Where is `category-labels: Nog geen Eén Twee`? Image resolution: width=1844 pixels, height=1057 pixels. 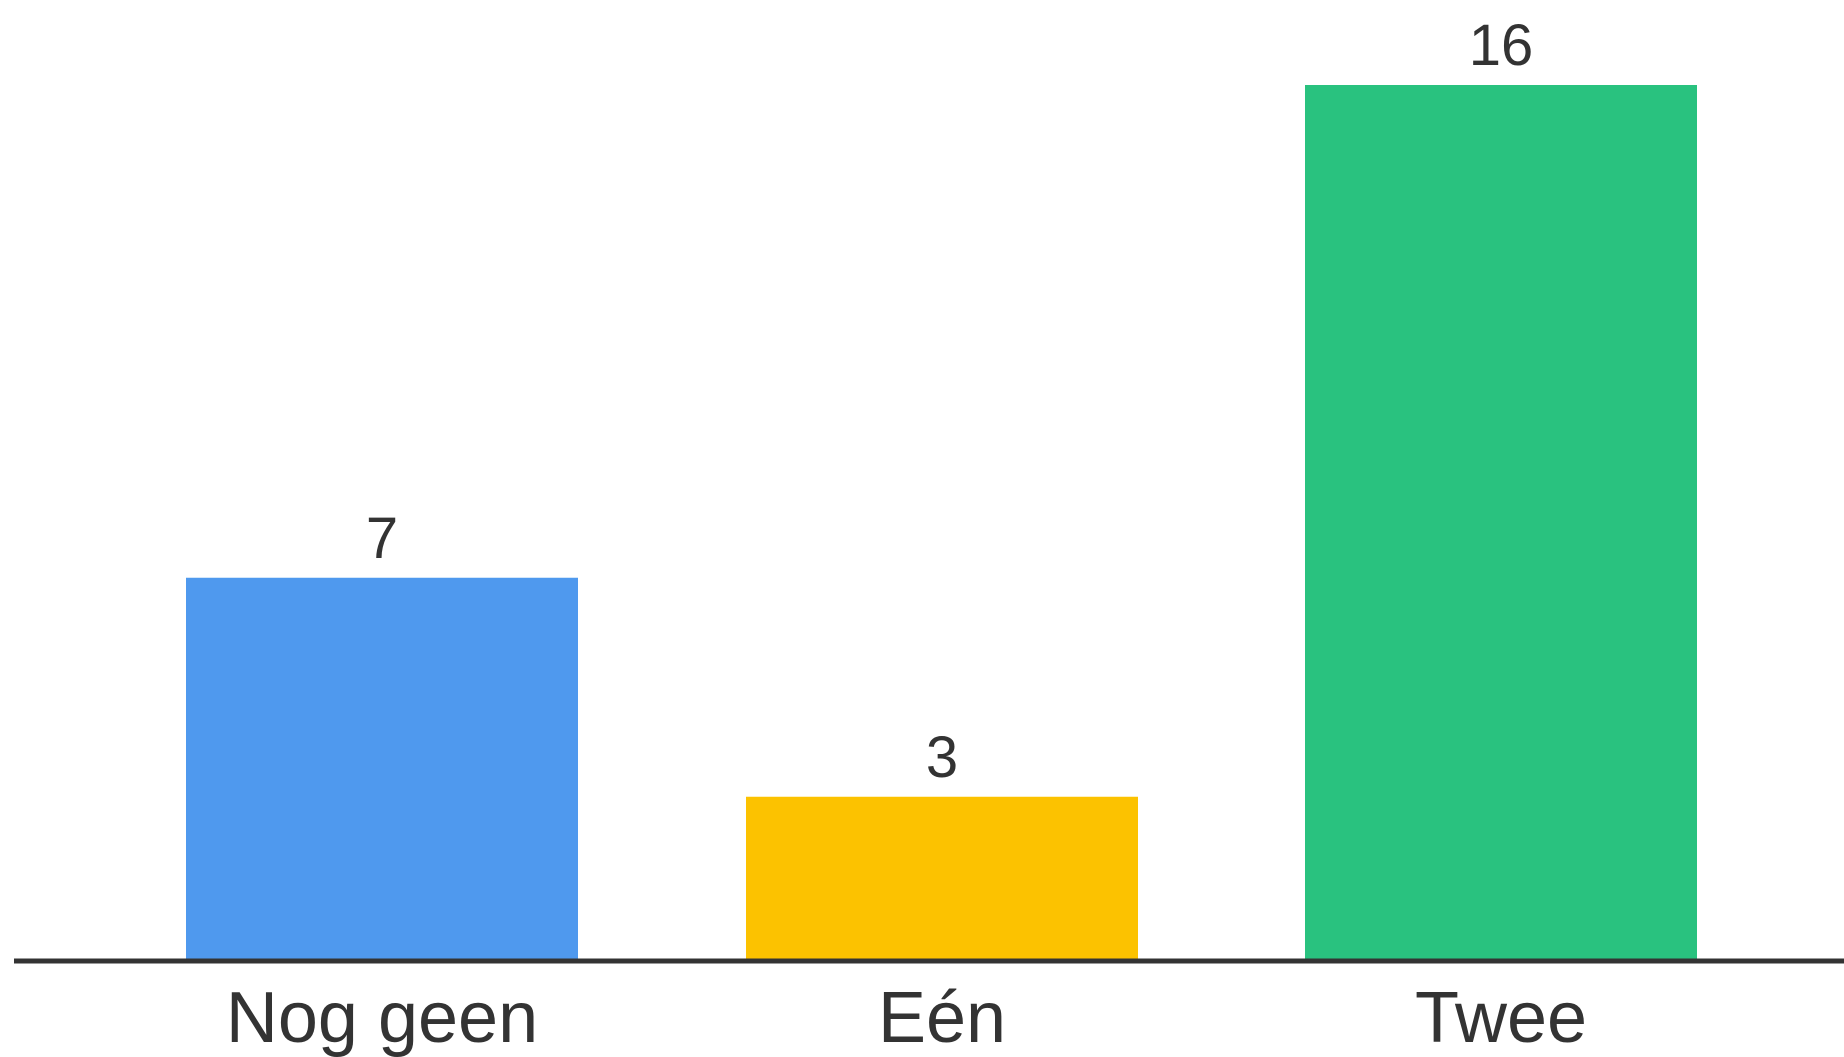 category-labels: Nog geen Eén Twee is located at coordinates (906, 1017).